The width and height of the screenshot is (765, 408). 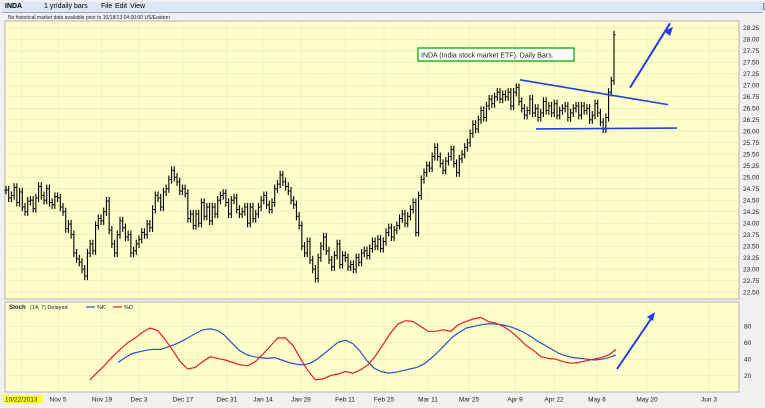 What do you see at coordinates (635, 342) in the screenshot?
I see `up-arrow-stoch` at bounding box center [635, 342].